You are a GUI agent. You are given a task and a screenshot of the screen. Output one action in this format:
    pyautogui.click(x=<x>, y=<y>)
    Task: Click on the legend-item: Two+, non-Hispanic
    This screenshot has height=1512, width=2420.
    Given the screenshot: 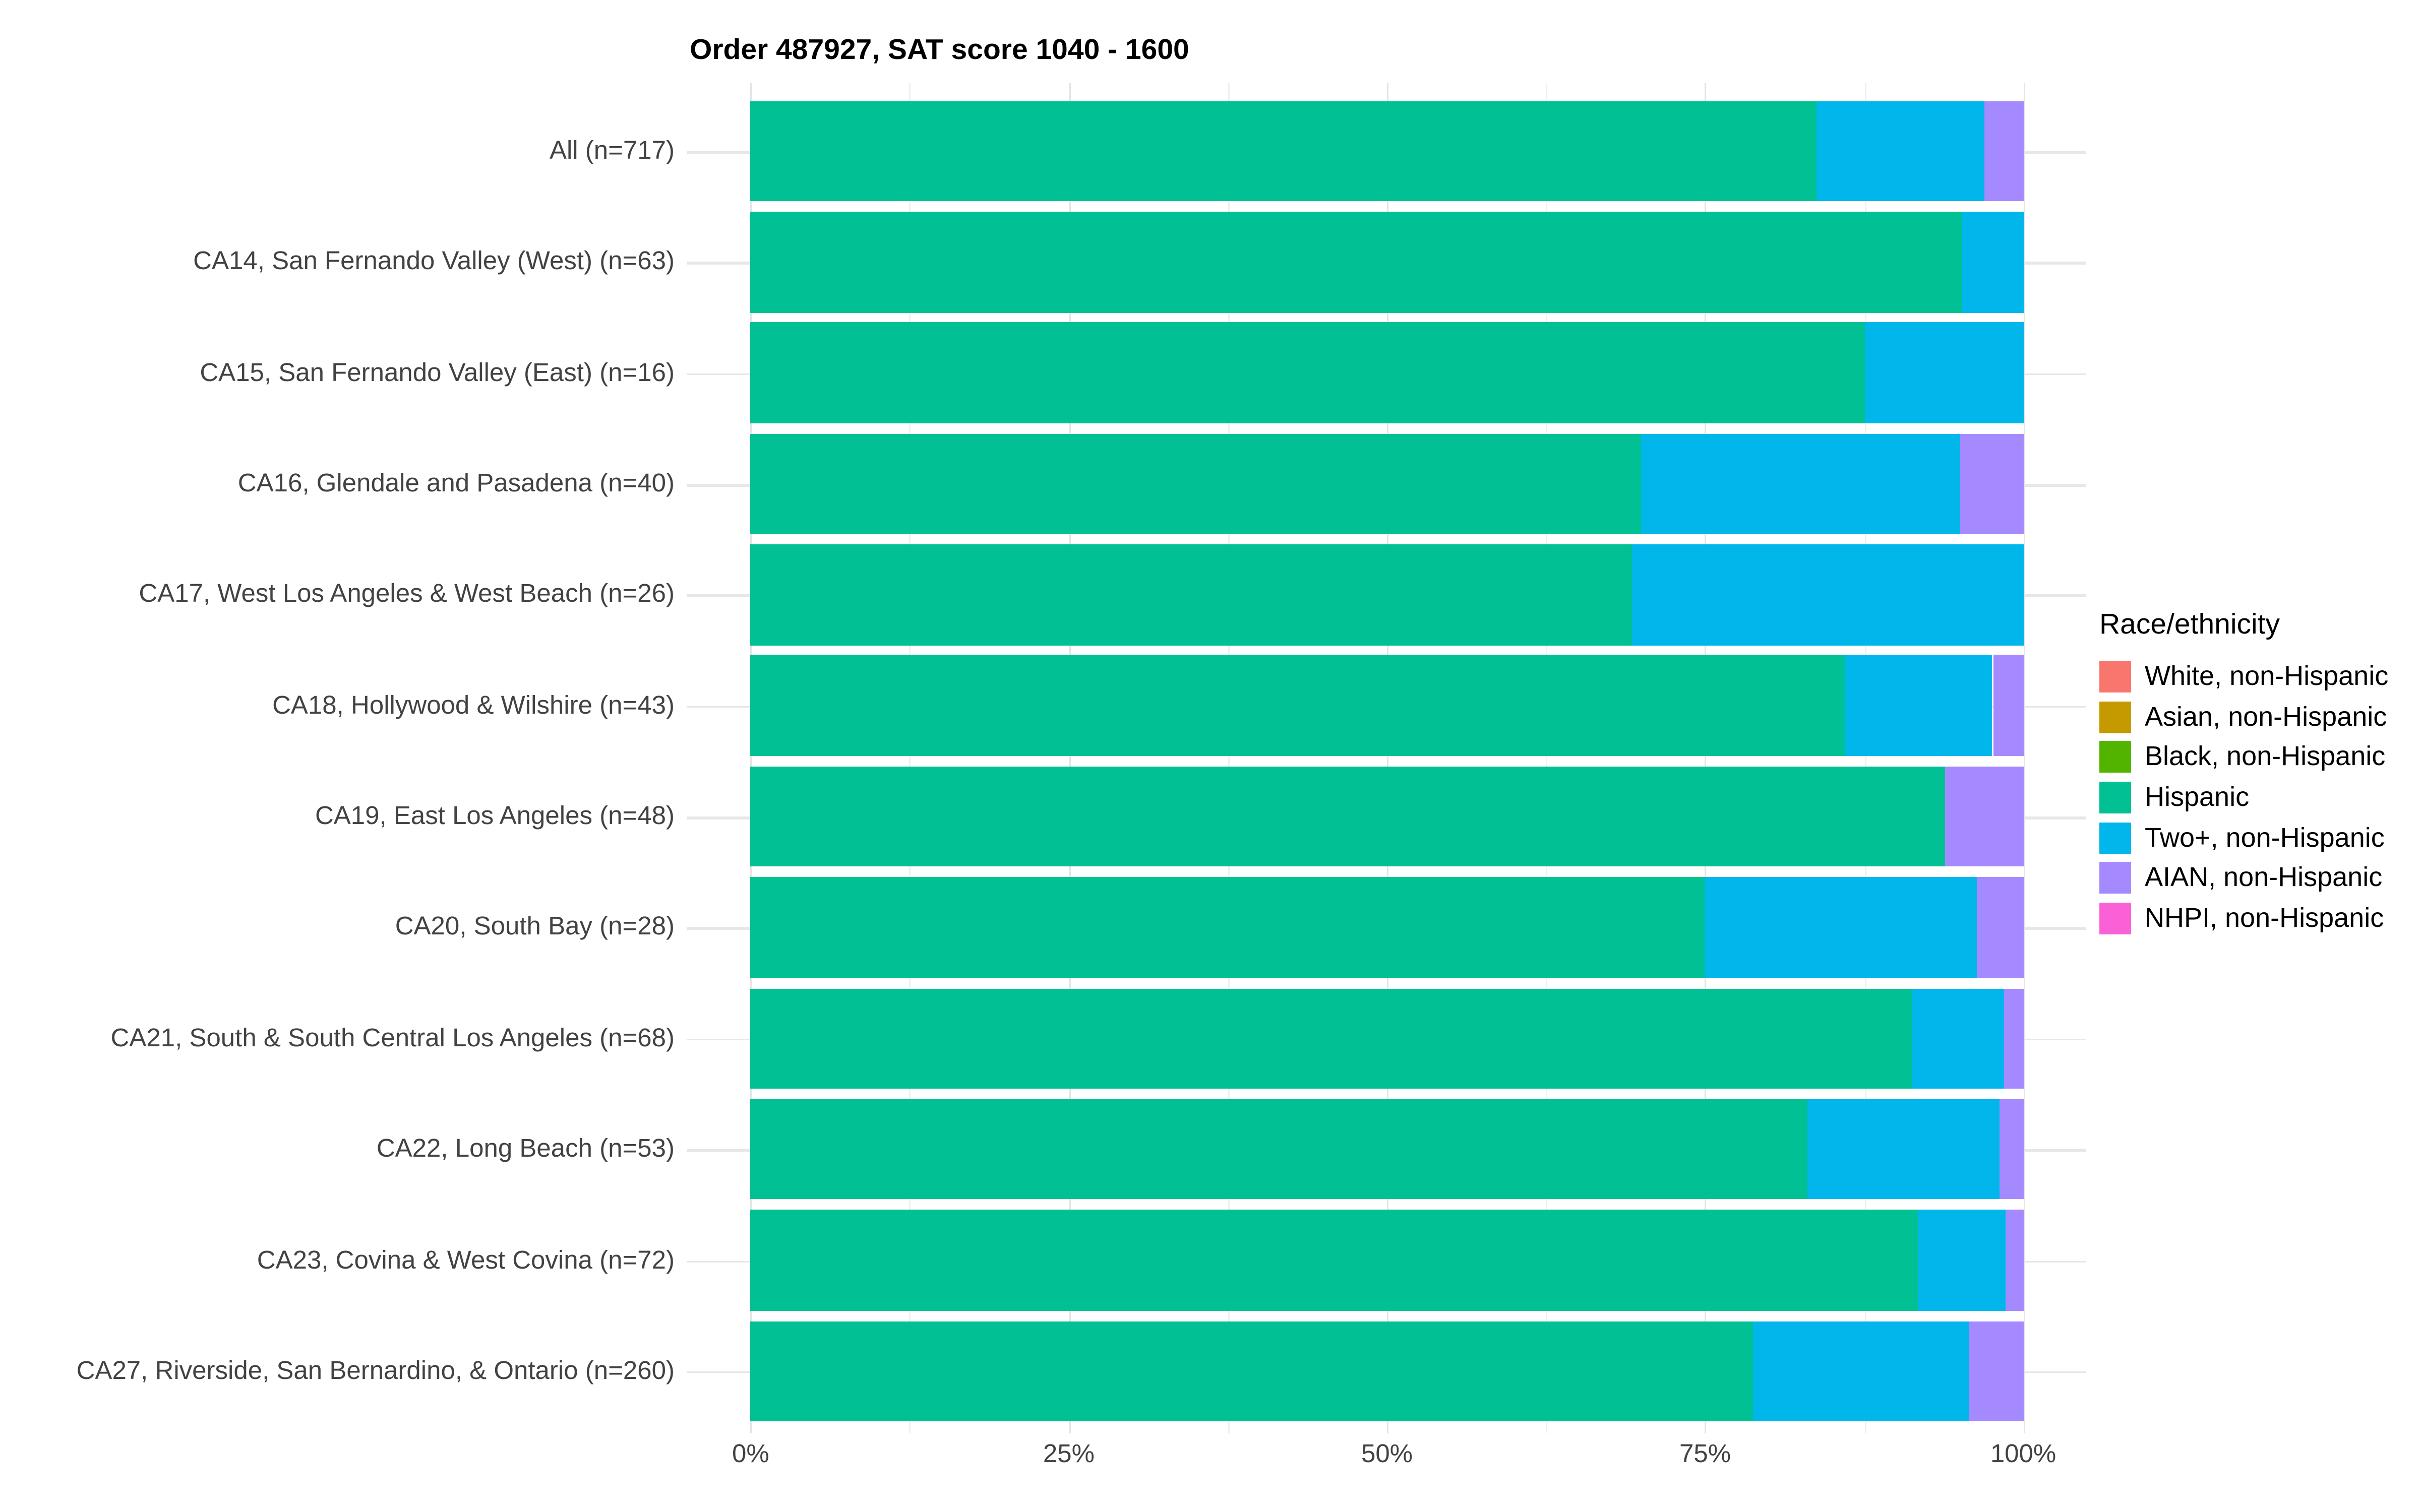 What is the action you would take?
    pyautogui.click(x=2243, y=837)
    